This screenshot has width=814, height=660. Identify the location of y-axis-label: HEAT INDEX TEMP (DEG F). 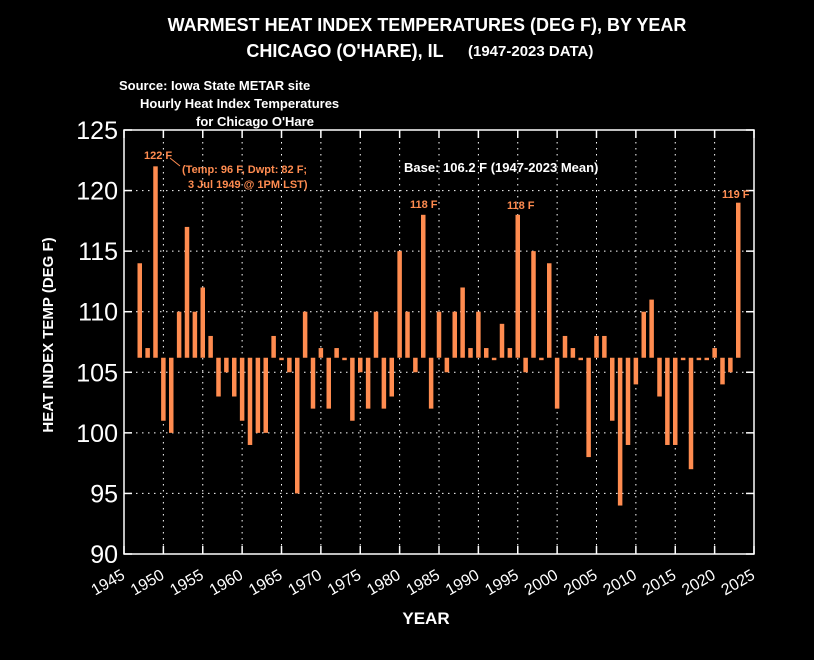
(48, 334).